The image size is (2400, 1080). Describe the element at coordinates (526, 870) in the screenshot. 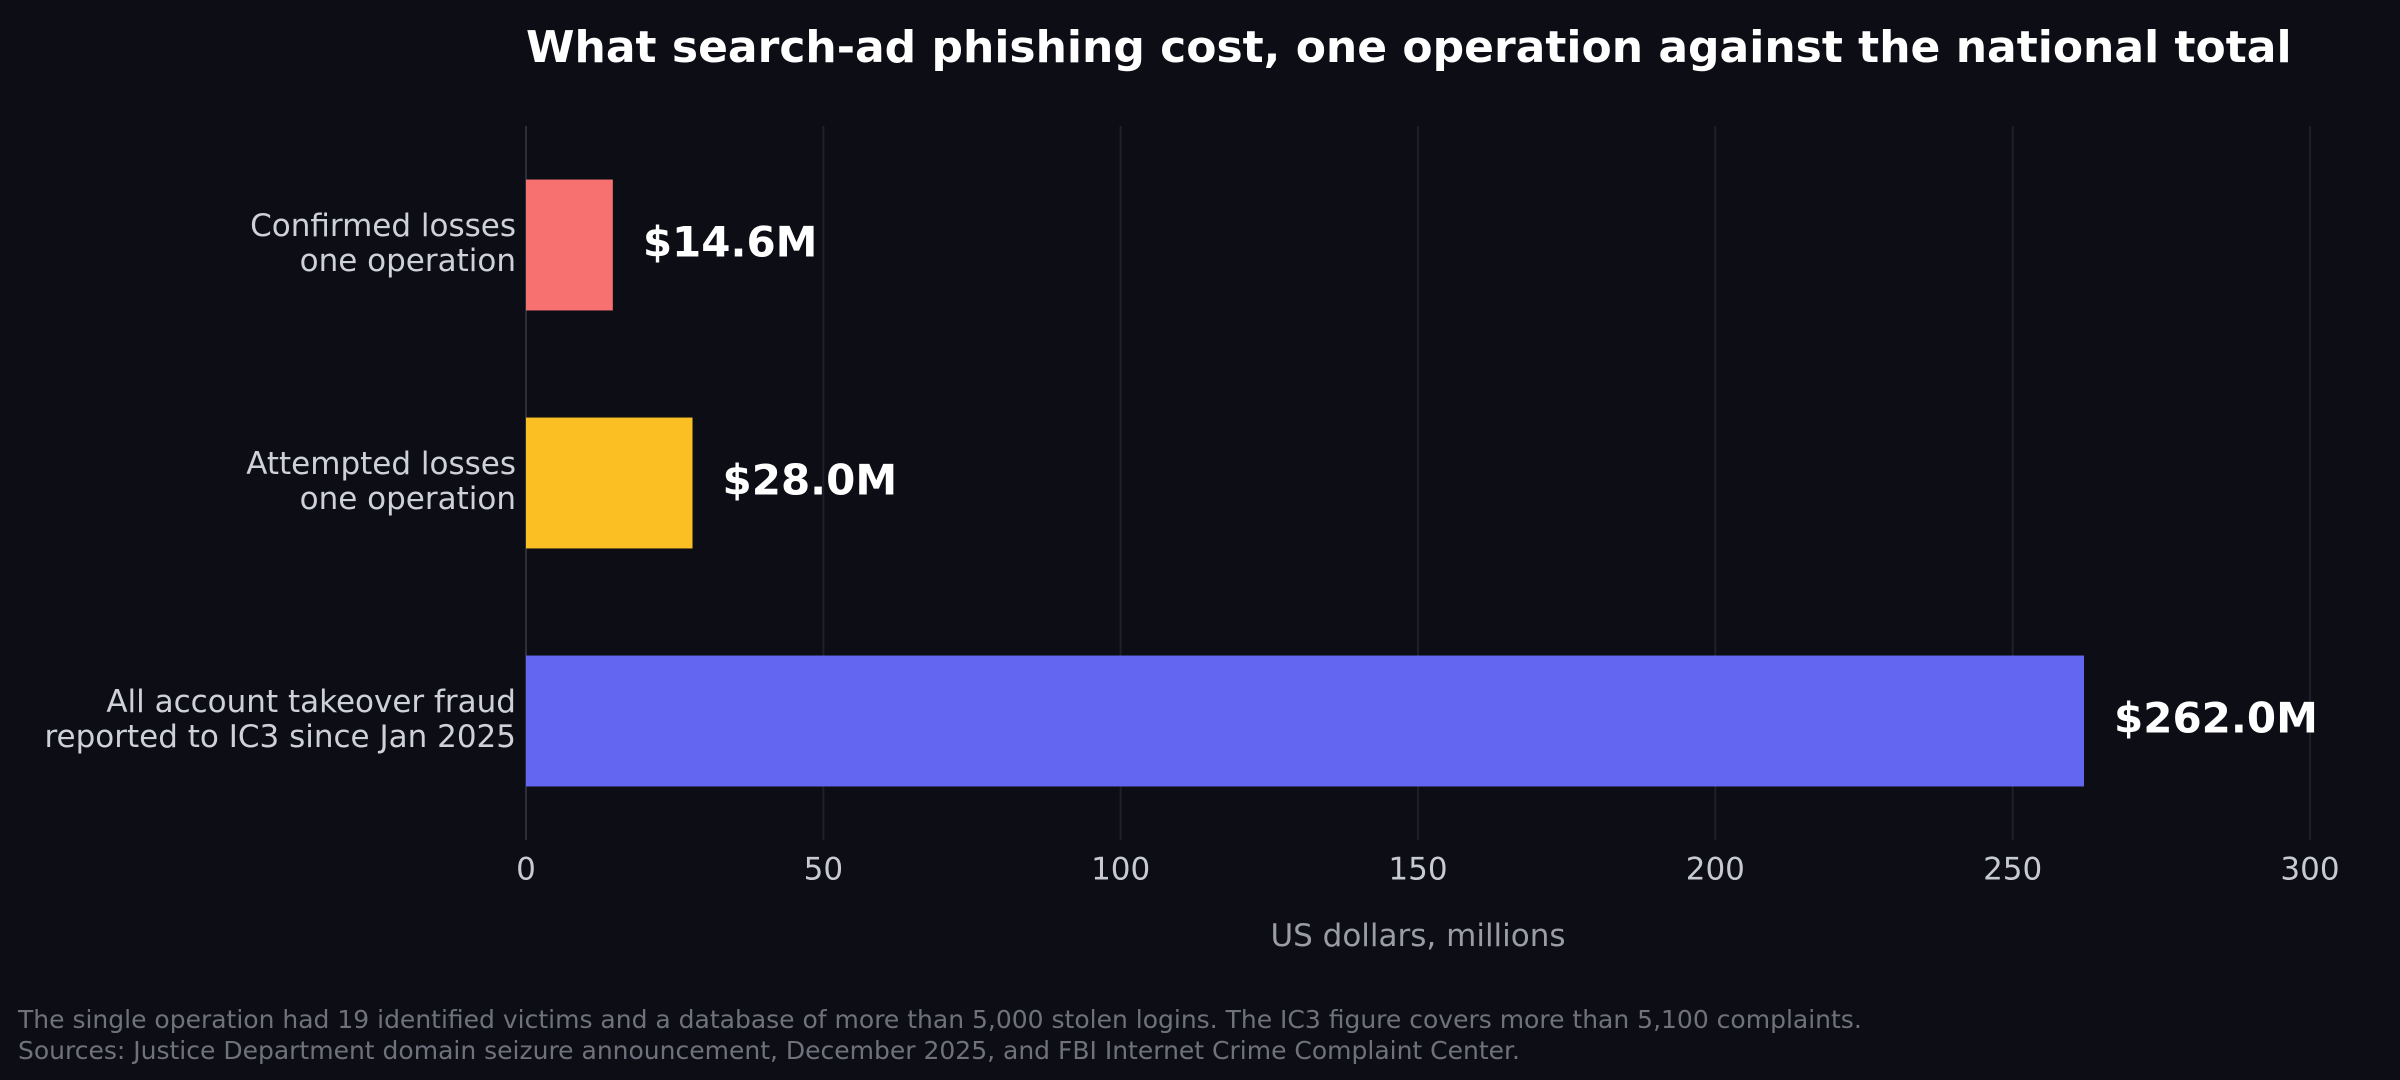

I see `x-tick-label: 0` at that location.